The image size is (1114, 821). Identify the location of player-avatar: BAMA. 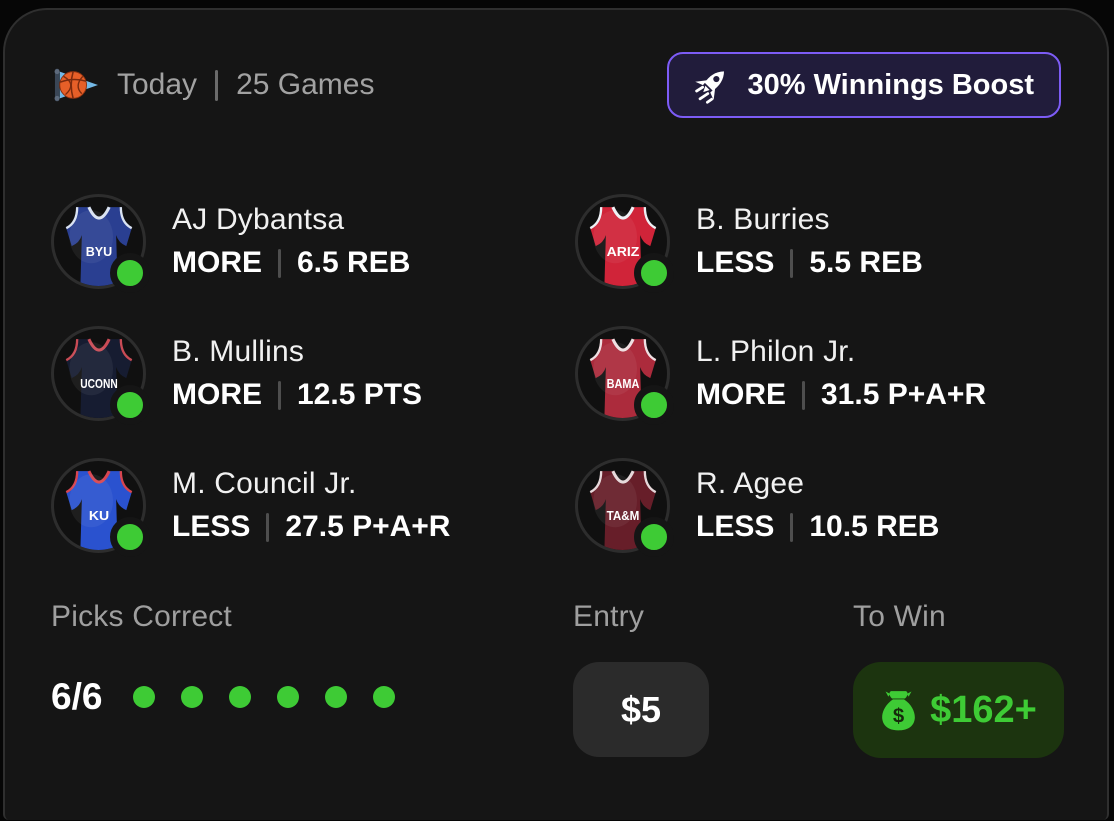
(624, 375).